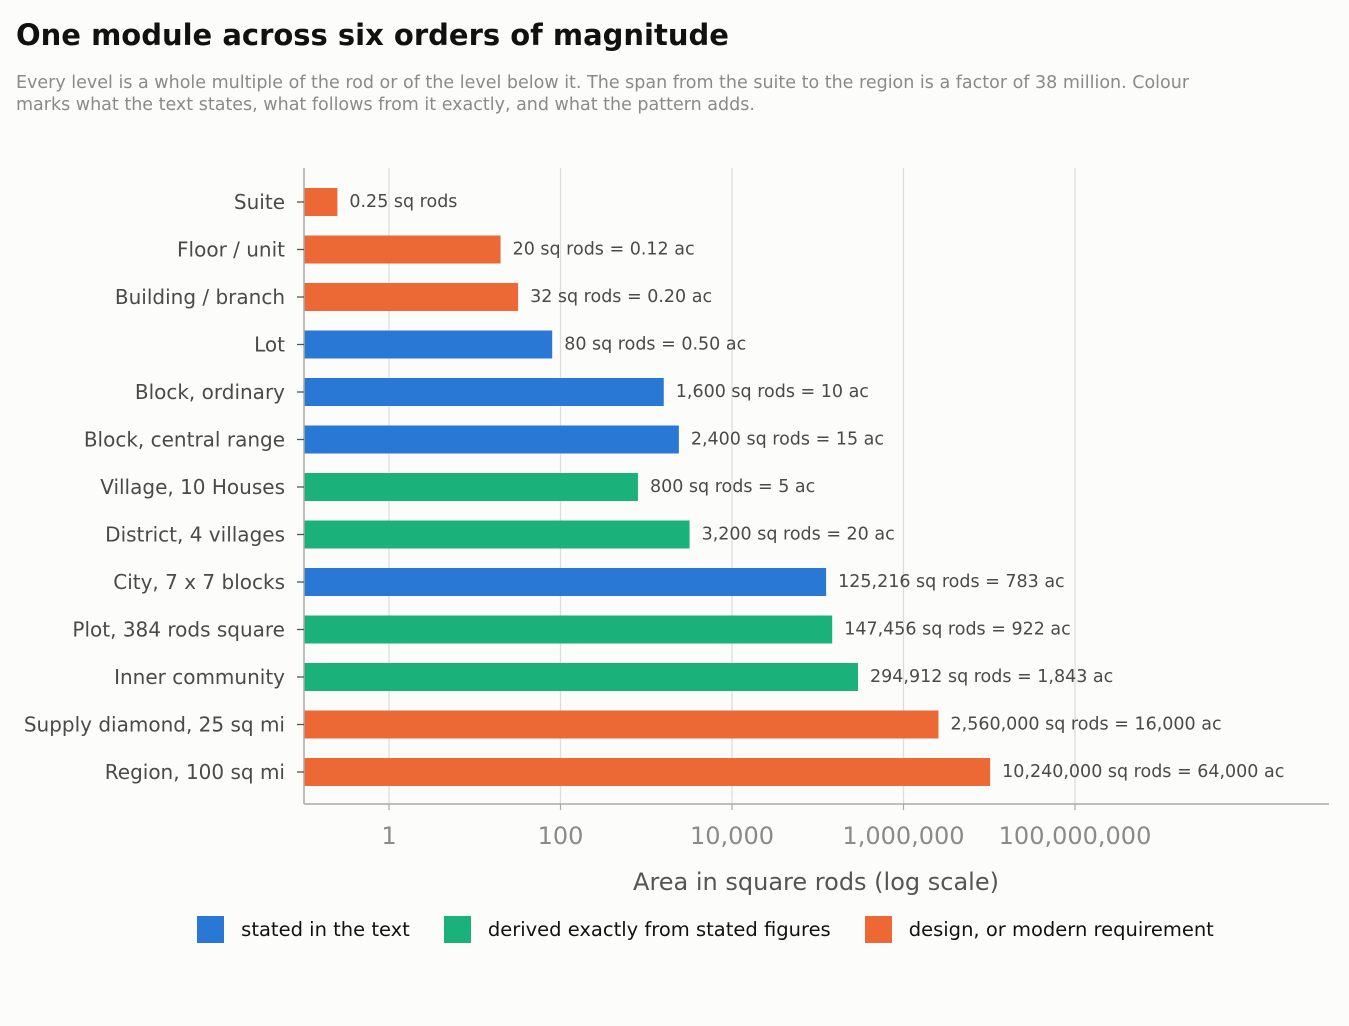 This screenshot has height=1026, width=1349. Describe the element at coordinates (200, 297) in the screenshot. I see `category-label: Building / branch` at that location.